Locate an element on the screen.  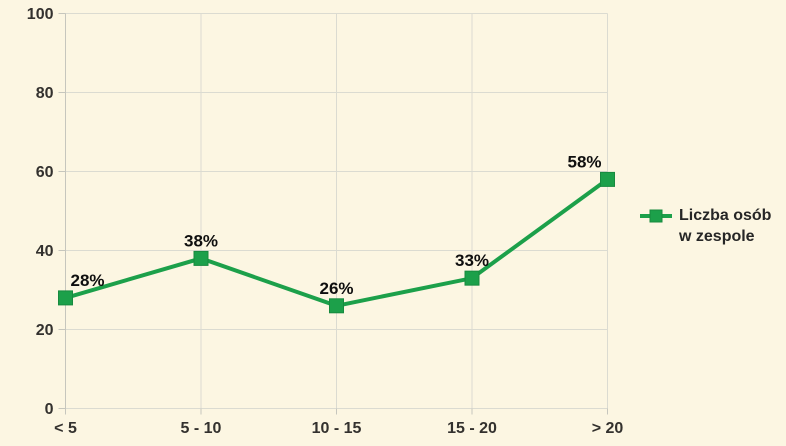
y-tick-label: 20 is located at coordinates (45, 330).